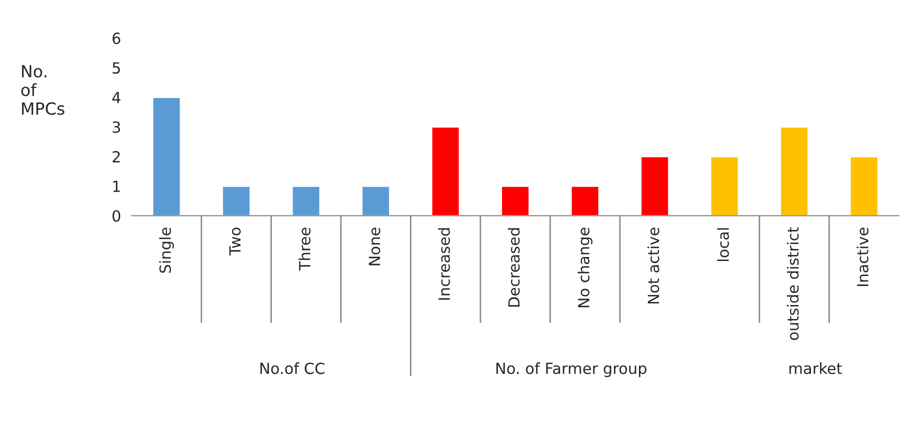 This screenshot has width=908, height=423. Describe the element at coordinates (653, 266) in the screenshot. I see `x-tick-label: Not active` at that location.